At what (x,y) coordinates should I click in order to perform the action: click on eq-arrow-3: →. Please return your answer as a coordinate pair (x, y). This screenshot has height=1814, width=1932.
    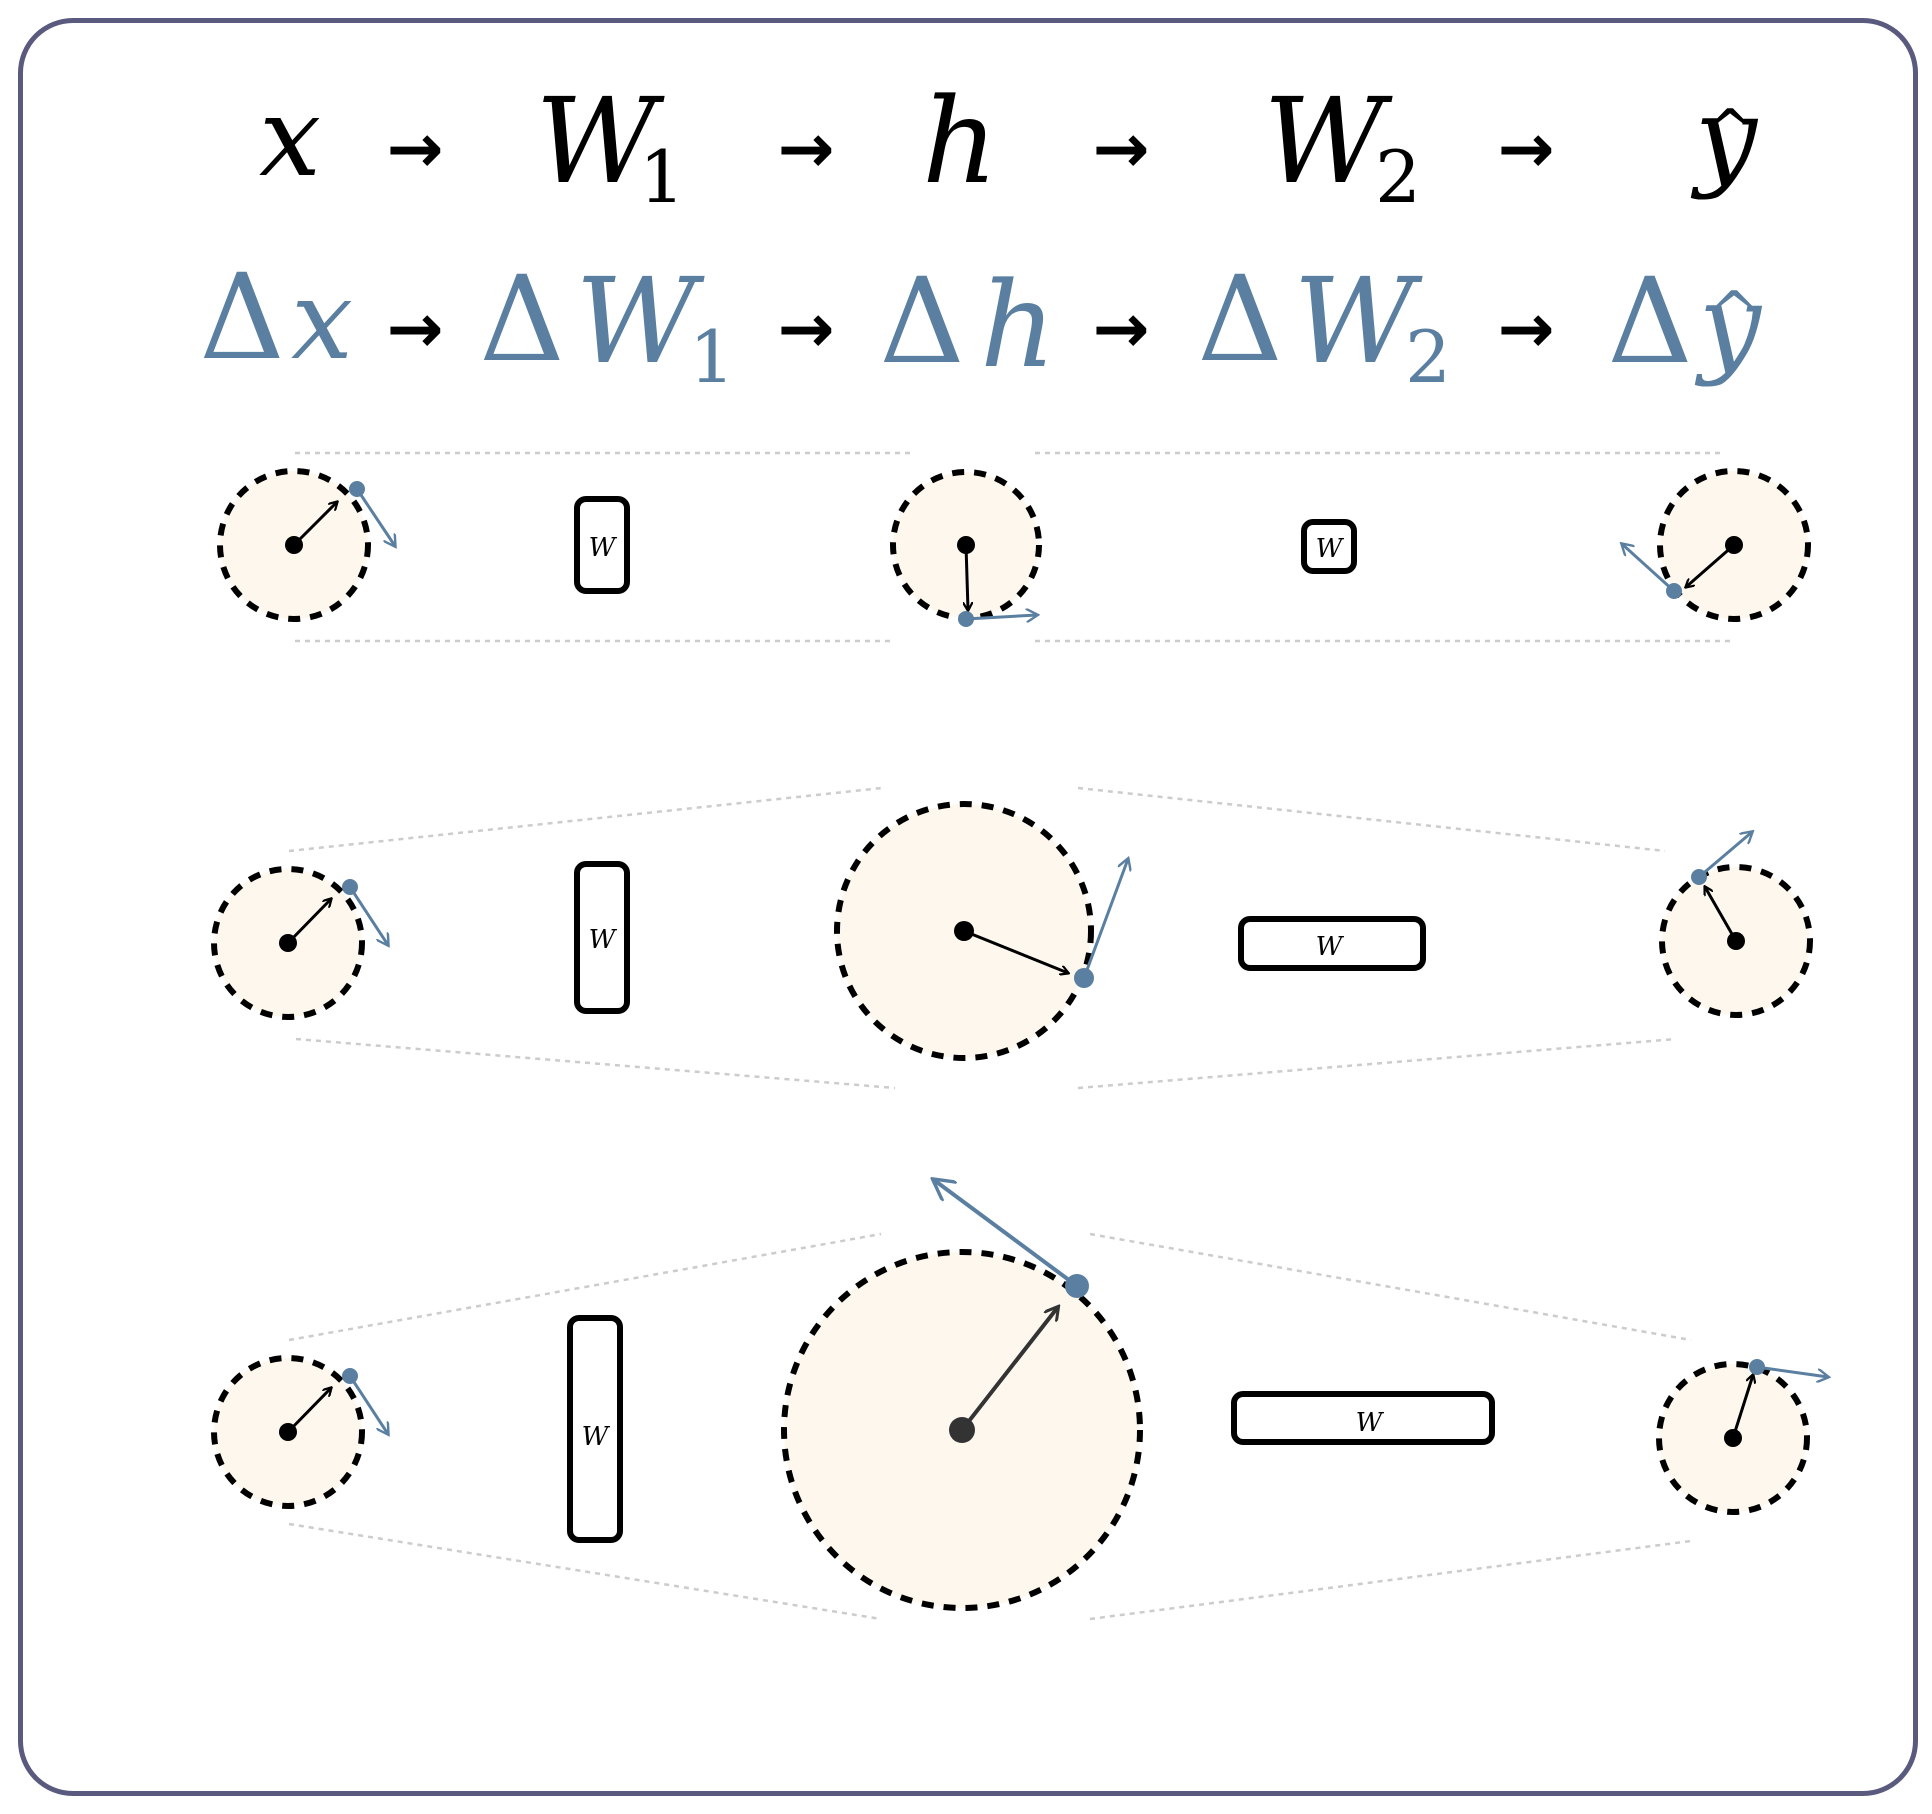
    Looking at the image, I should click on (1121, 149).